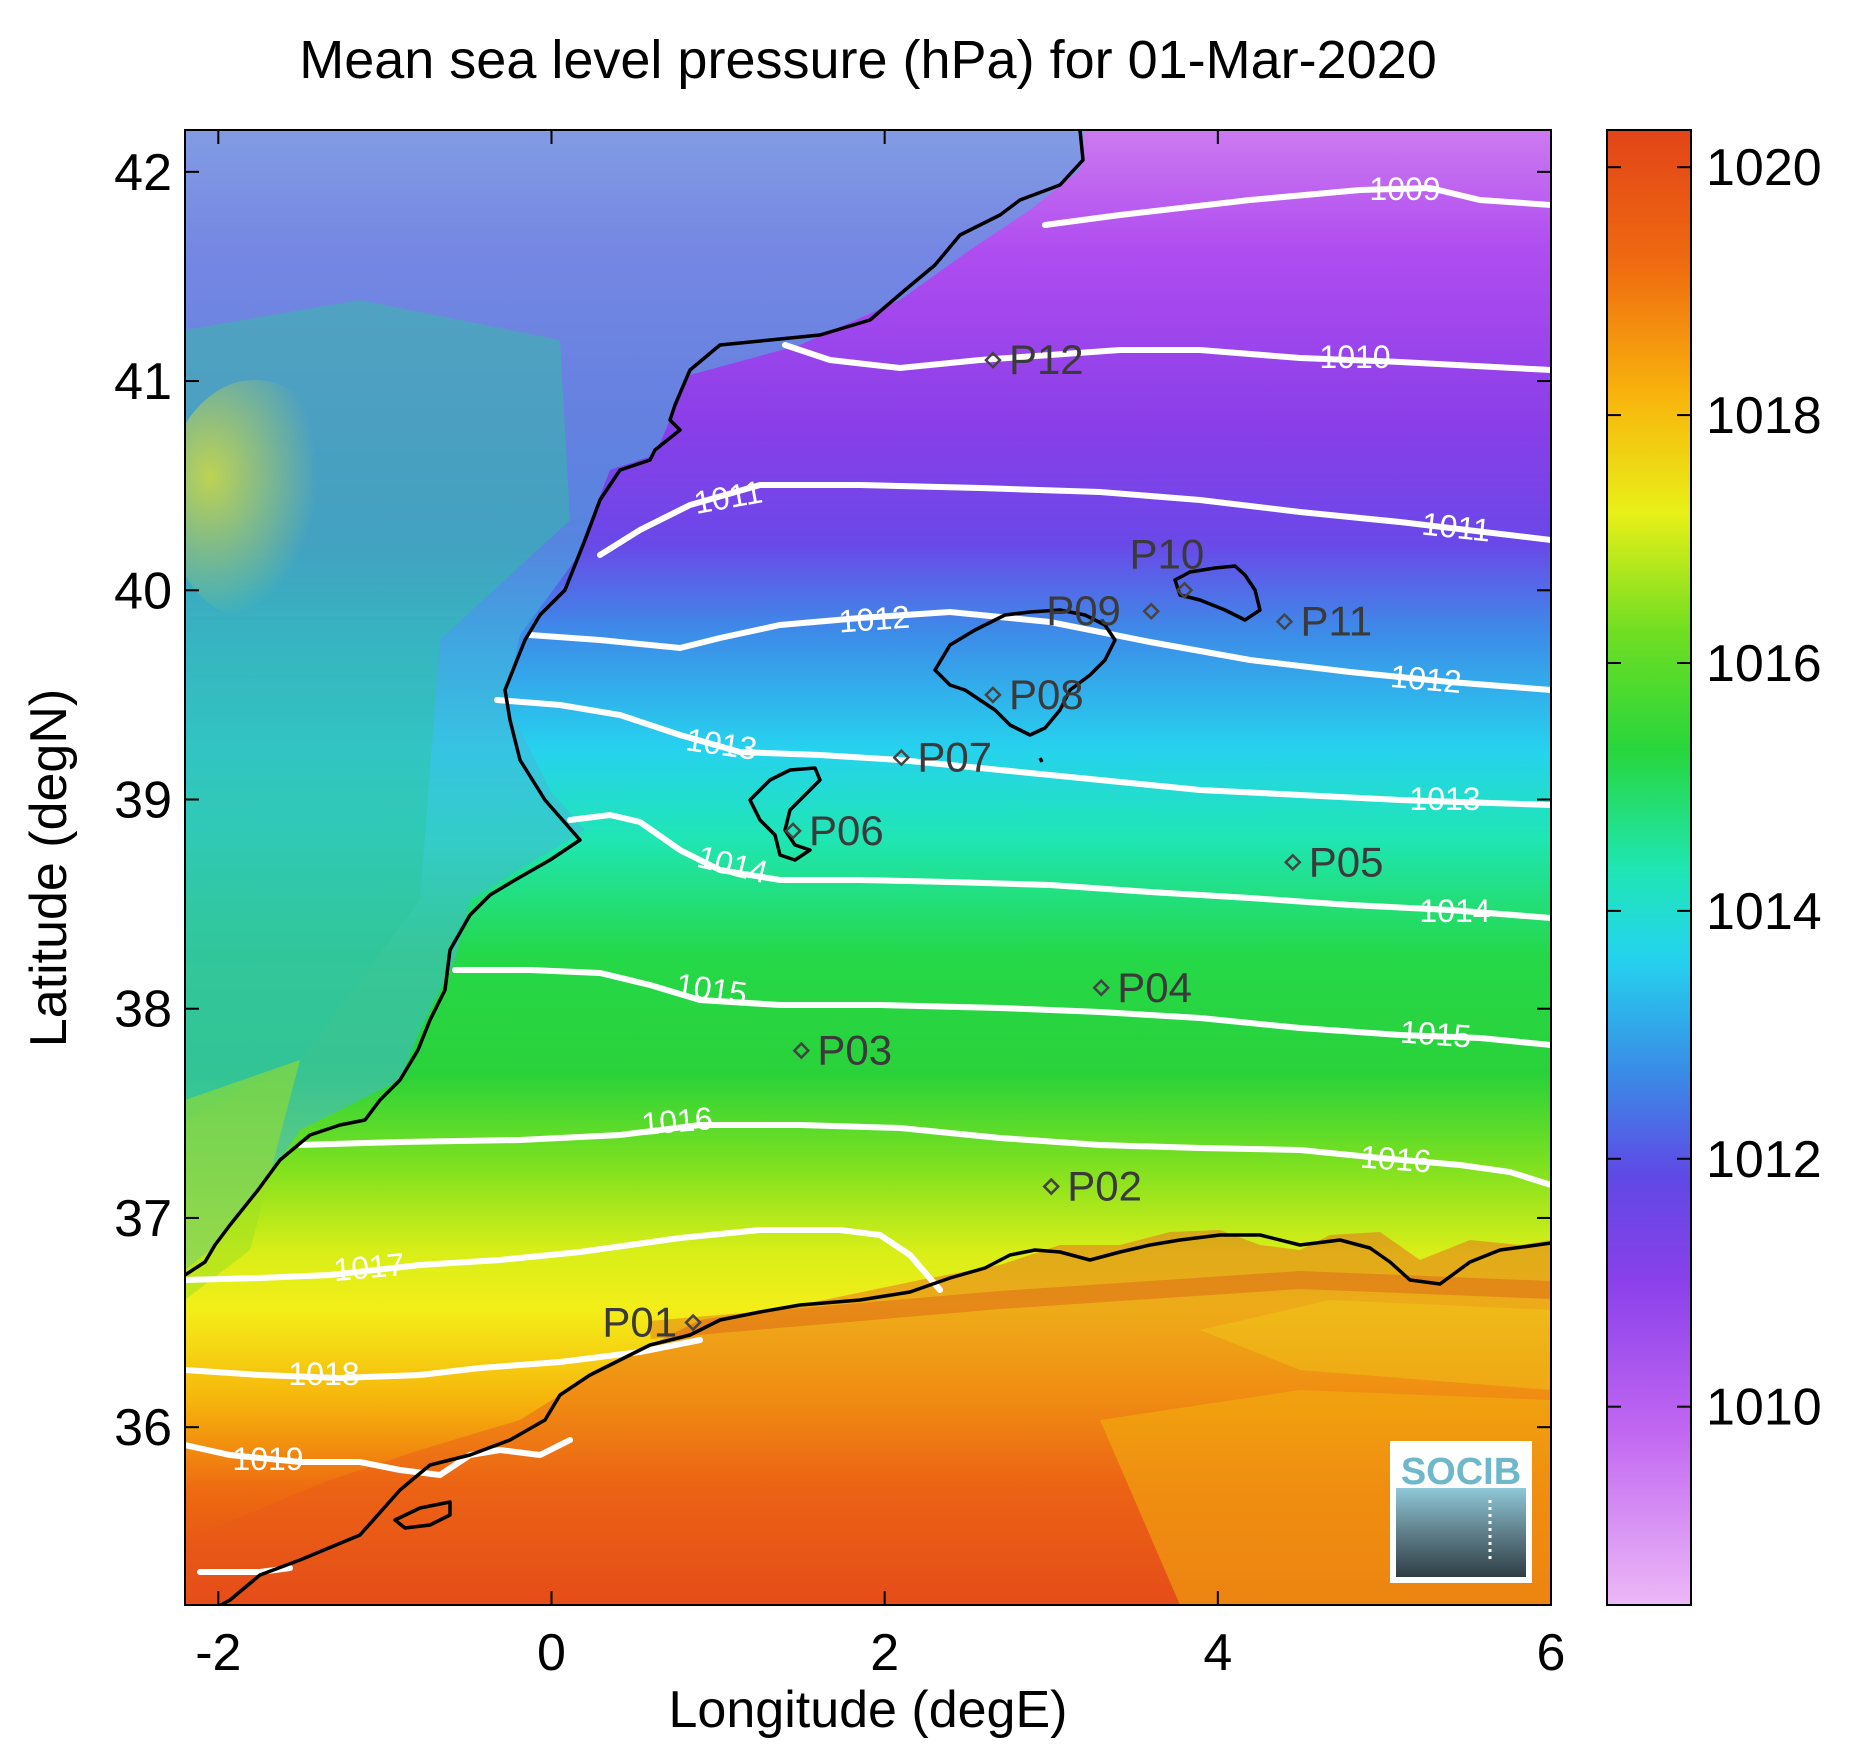  I want to click on station-label: P02, so click(1104, 1186).